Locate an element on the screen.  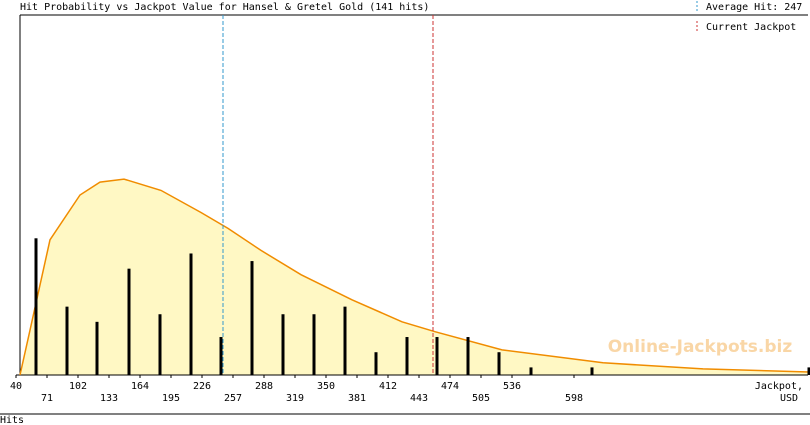
x-tick-label: 195 is located at coordinates (171, 398).